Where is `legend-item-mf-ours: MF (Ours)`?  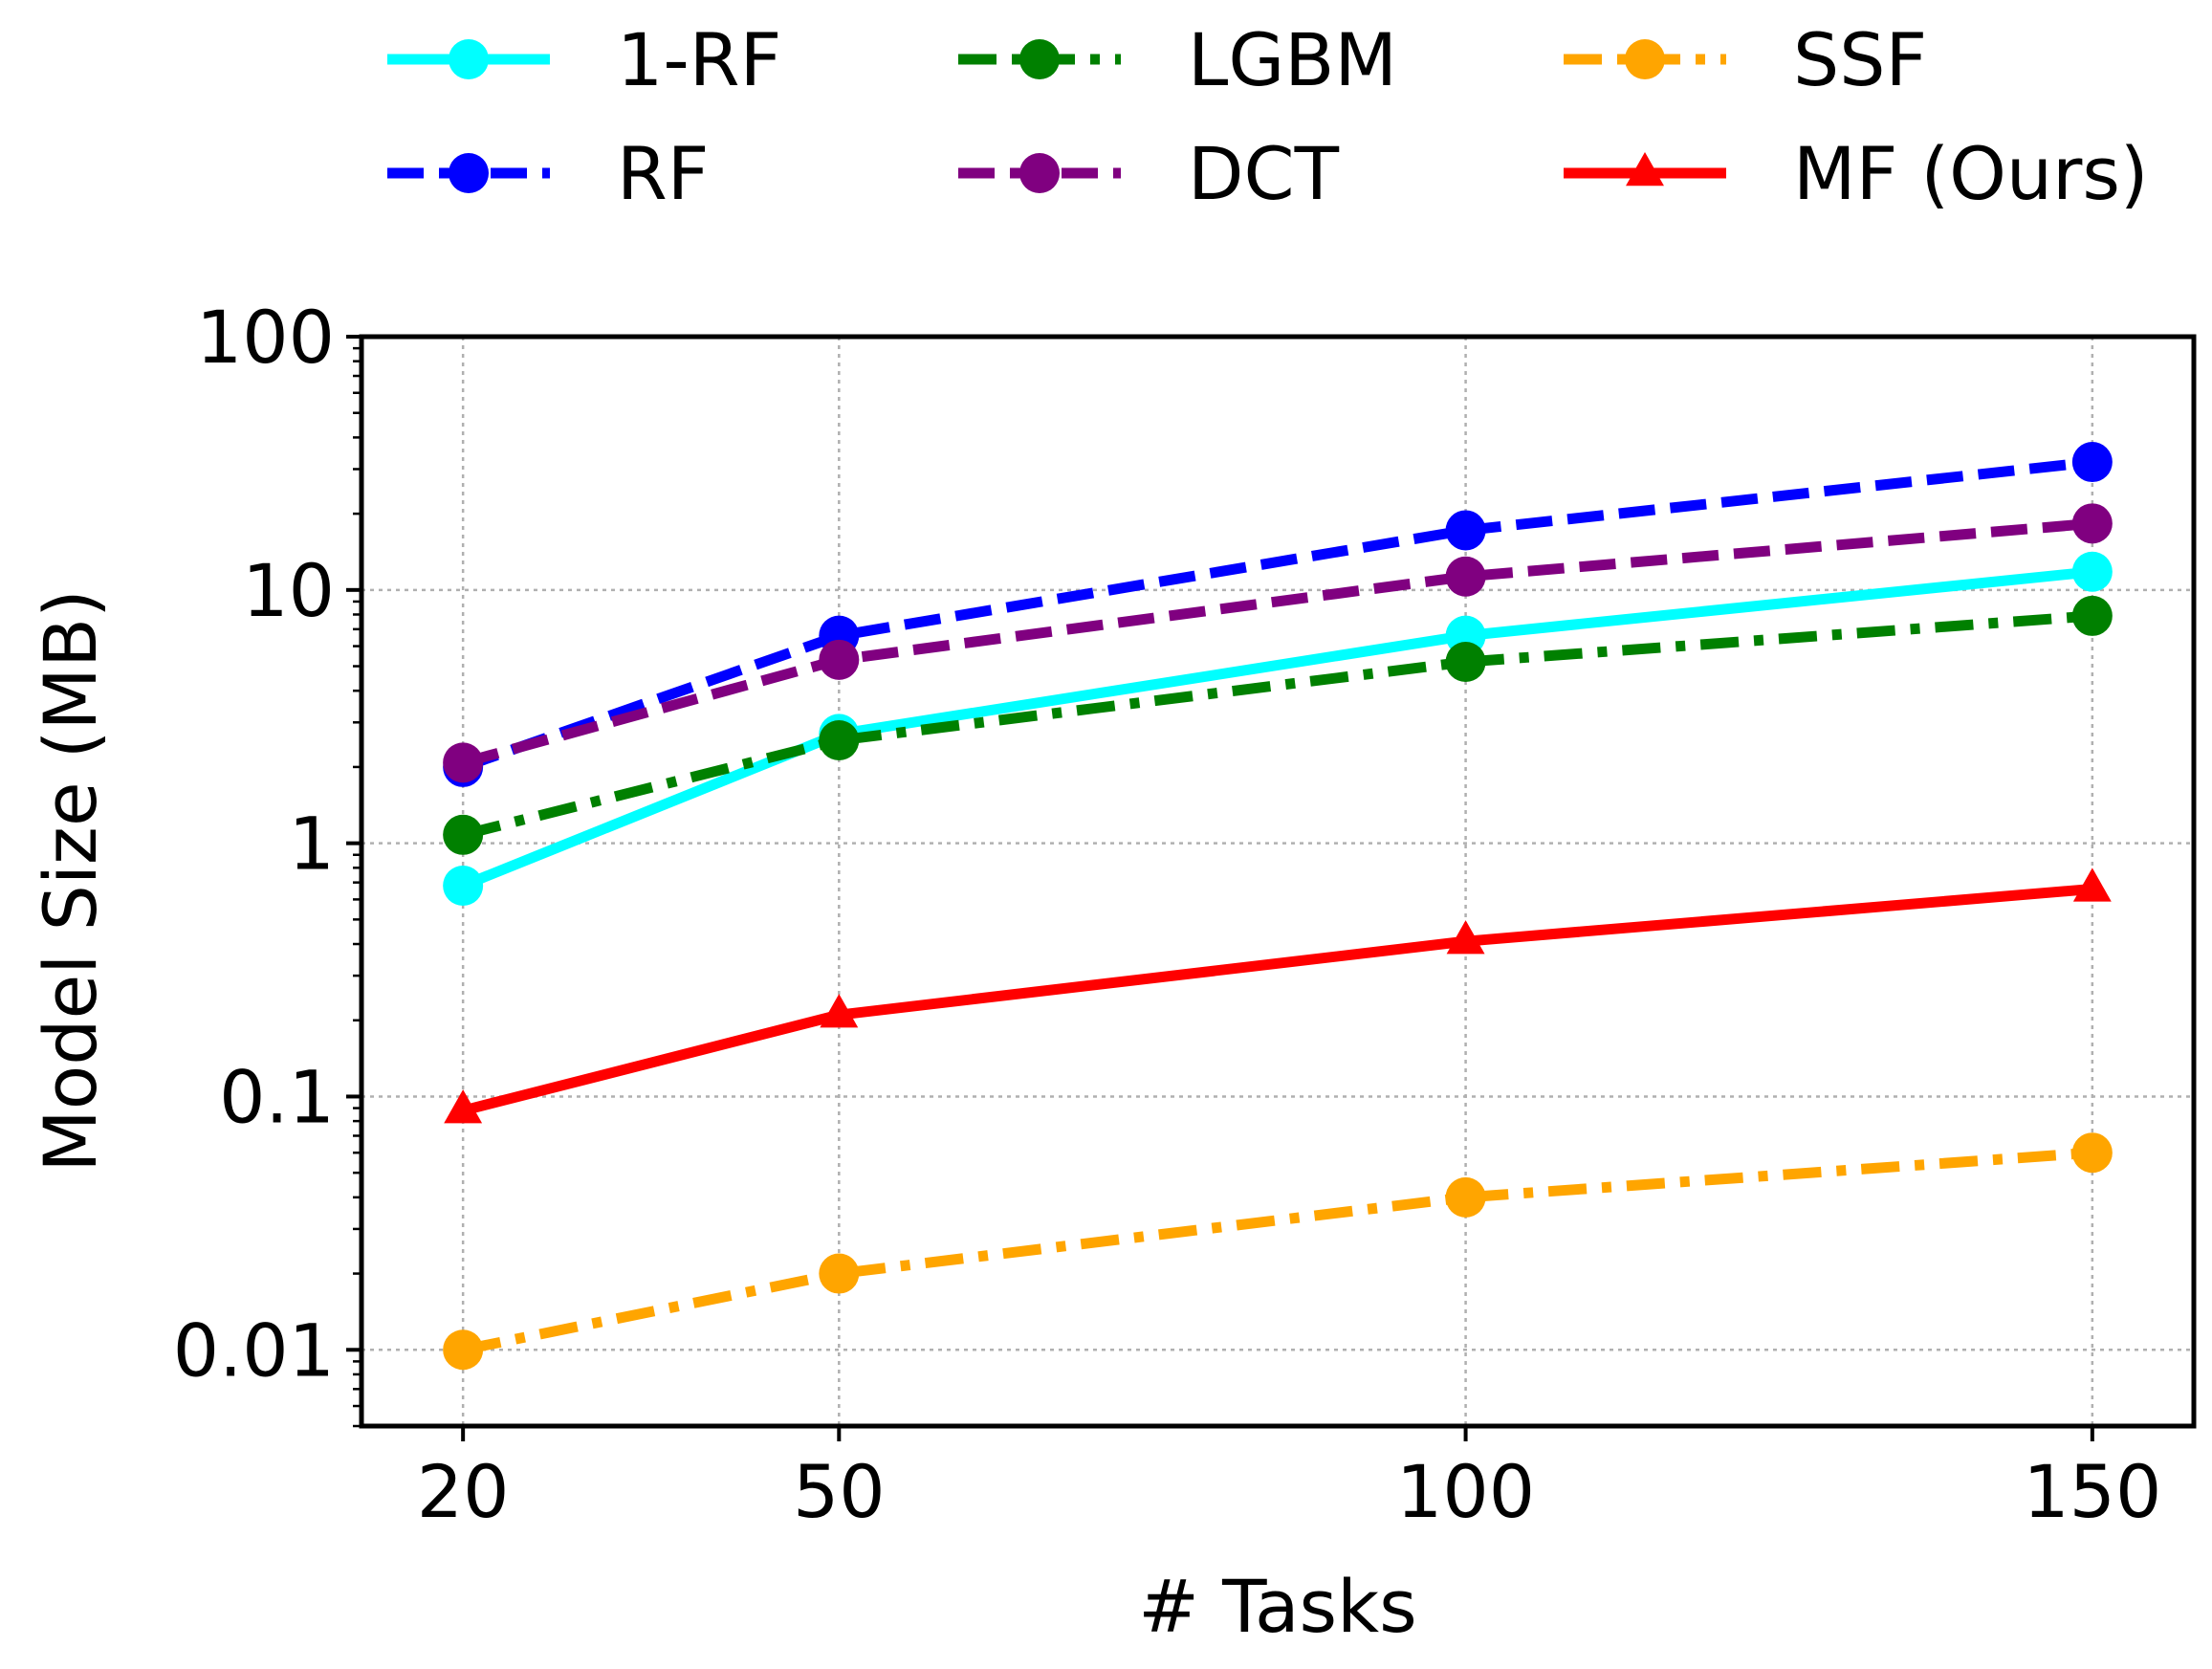
legend-item-mf-ours: MF (Ours) is located at coordinates (1856, 173).